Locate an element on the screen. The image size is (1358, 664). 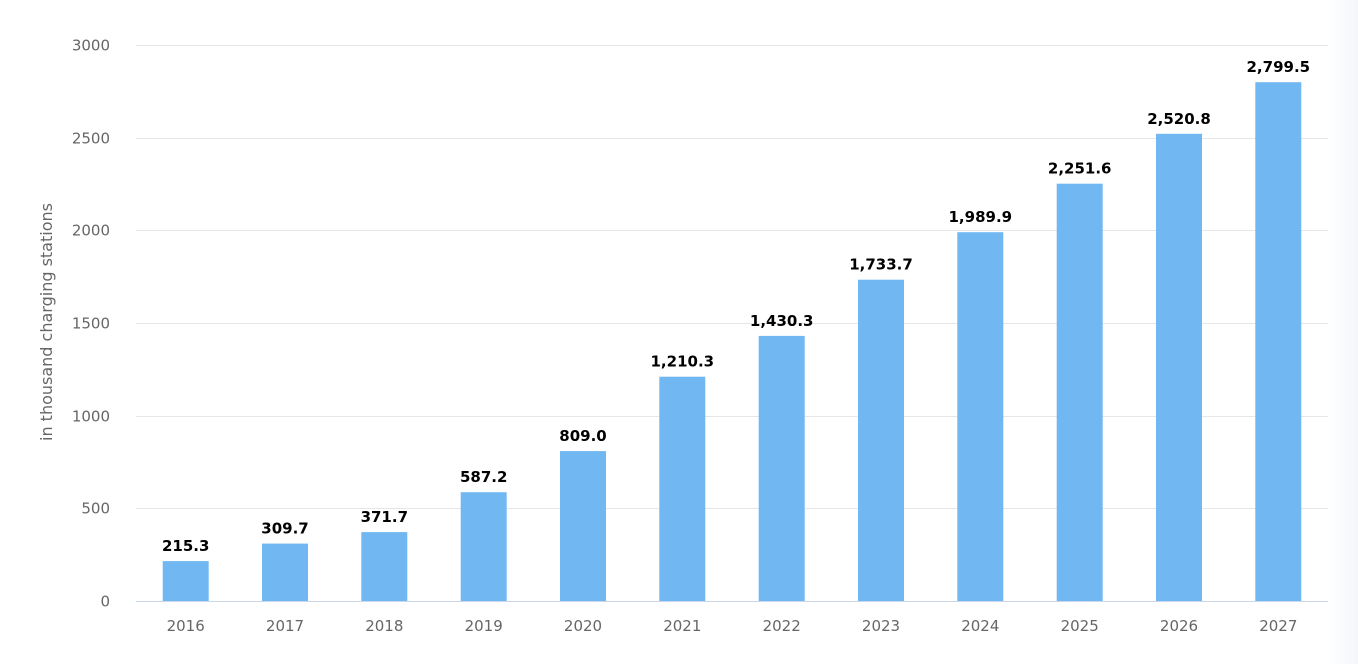
data-label-2021: 1,210.3 is located at coordinates (683, 362).